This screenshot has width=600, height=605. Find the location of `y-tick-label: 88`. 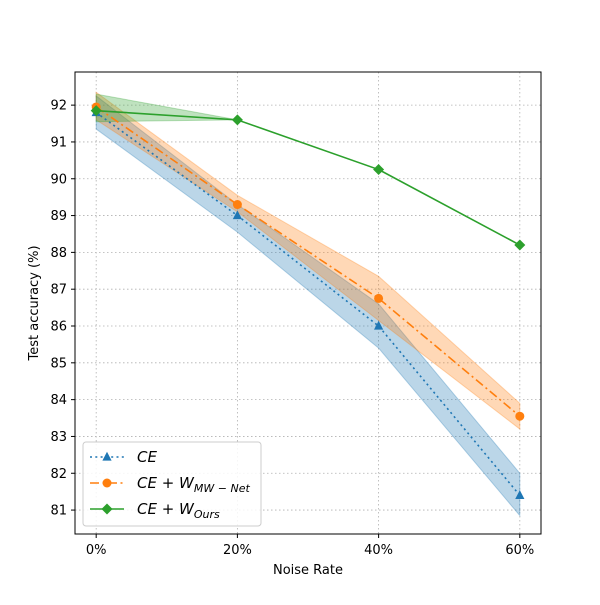

y-tick-label: 88 is located at coordinates (58, 253).